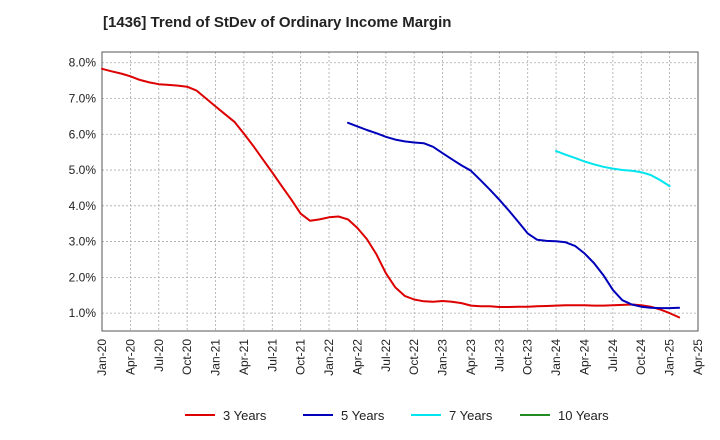 This screenshot has width=720, height=440. What do you see at coordinates (216, 357) in the screenshot?
I see `x-tick-label: Jan-21` at bounding box center [216, 357].